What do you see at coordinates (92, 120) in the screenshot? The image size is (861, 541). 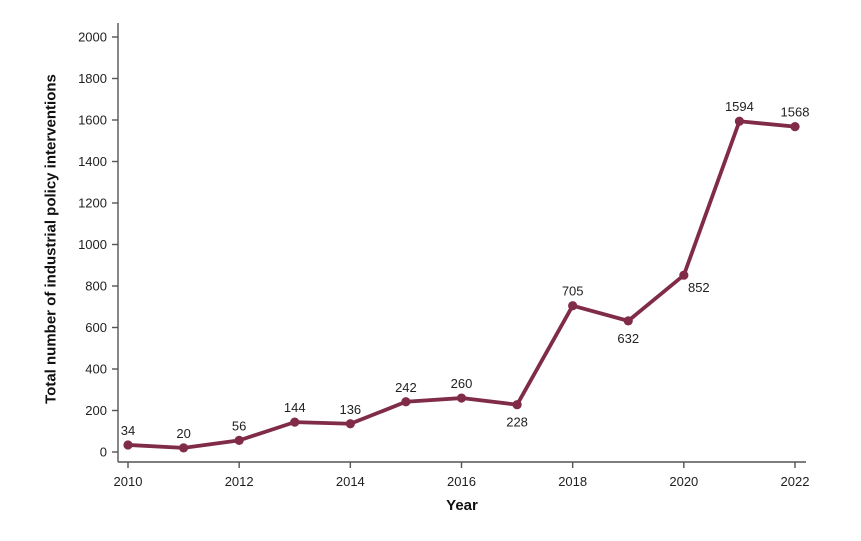 I see `y-tick-label: 1600` at bounding box center [92, 120].